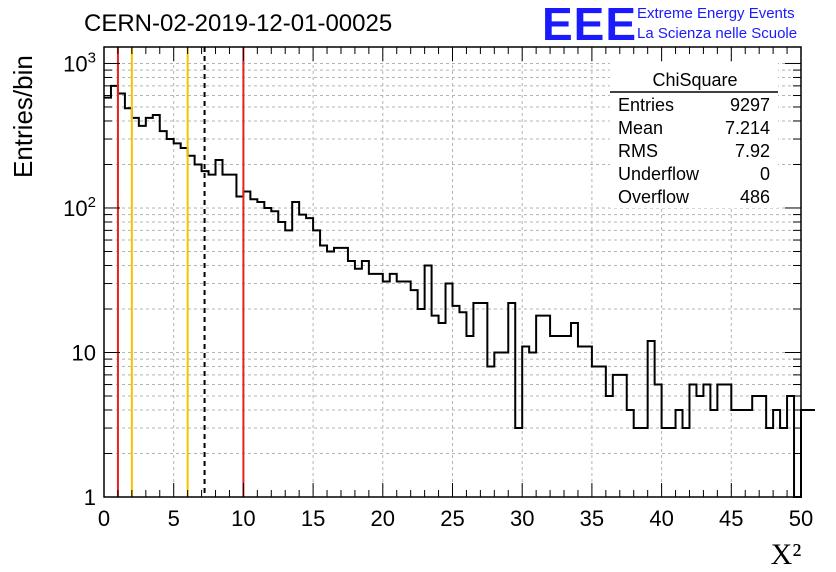 This screenshot has height=572, width=836. I want to click on reference-lines, so click(180, 272).